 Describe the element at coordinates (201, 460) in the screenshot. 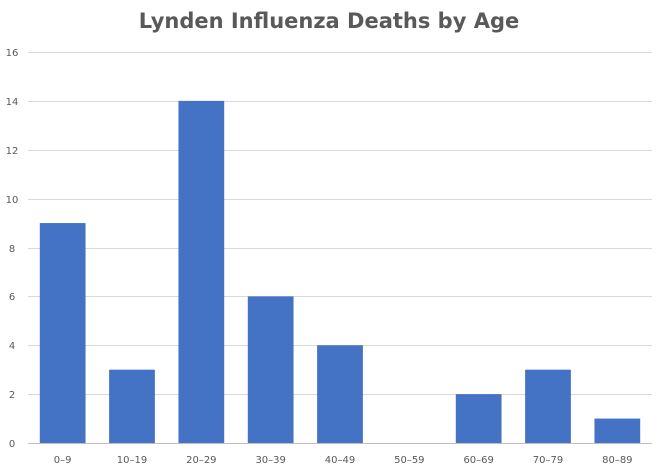

I see `x-tick-label: 20–29` at that location.